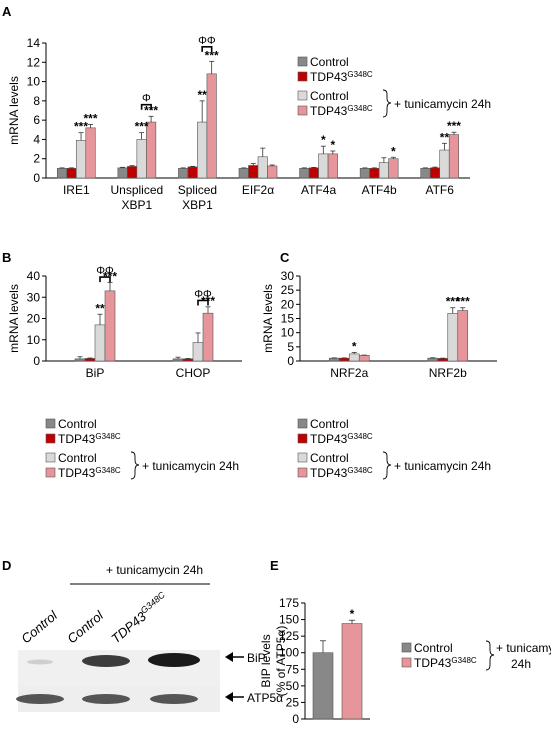 The width and height of the screenshot is (551, 733). What do you see at coordinates (146, 99) in the screenshot?
I see `comparison-label: Φ` at bounding box center [146, 99].